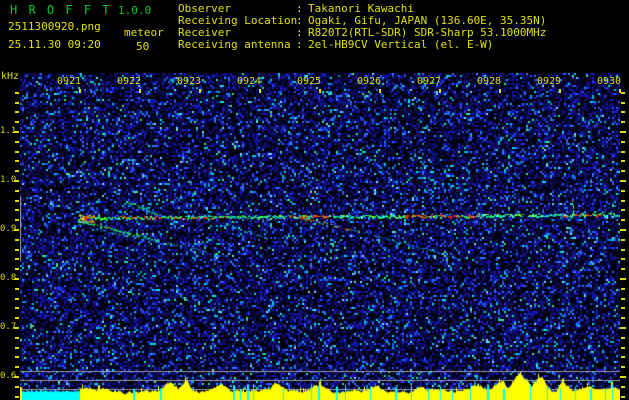 The width and height of the screenshot is (629, 400). I want to click on info-row: Observer: Takanori Kawachi, so click(362, 9).